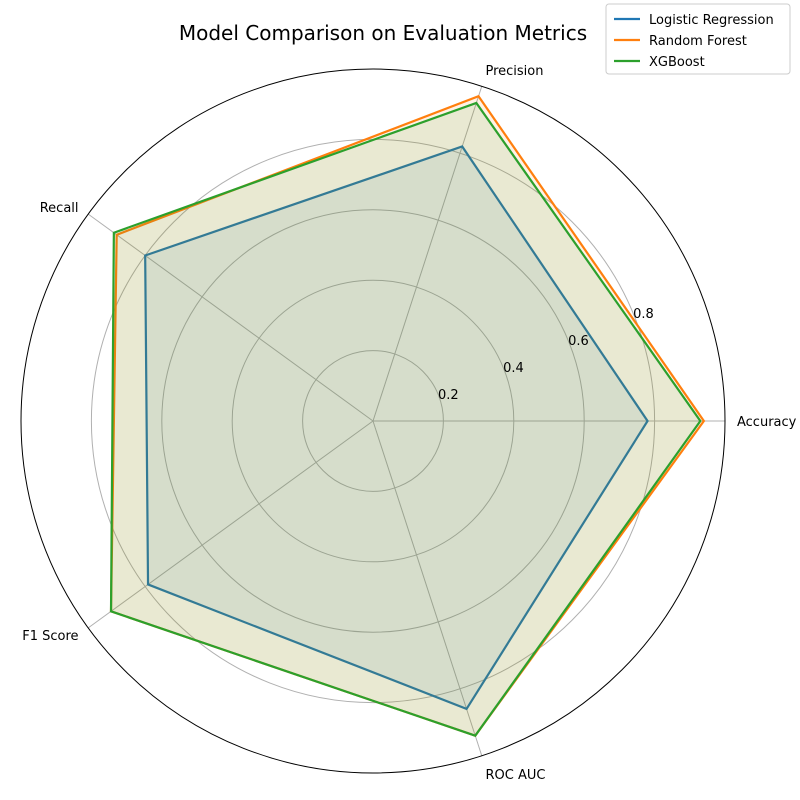 The height and width of the screenshot is (800, 800). I want to click on r-tick-label: 0.8, so click(643, 314).